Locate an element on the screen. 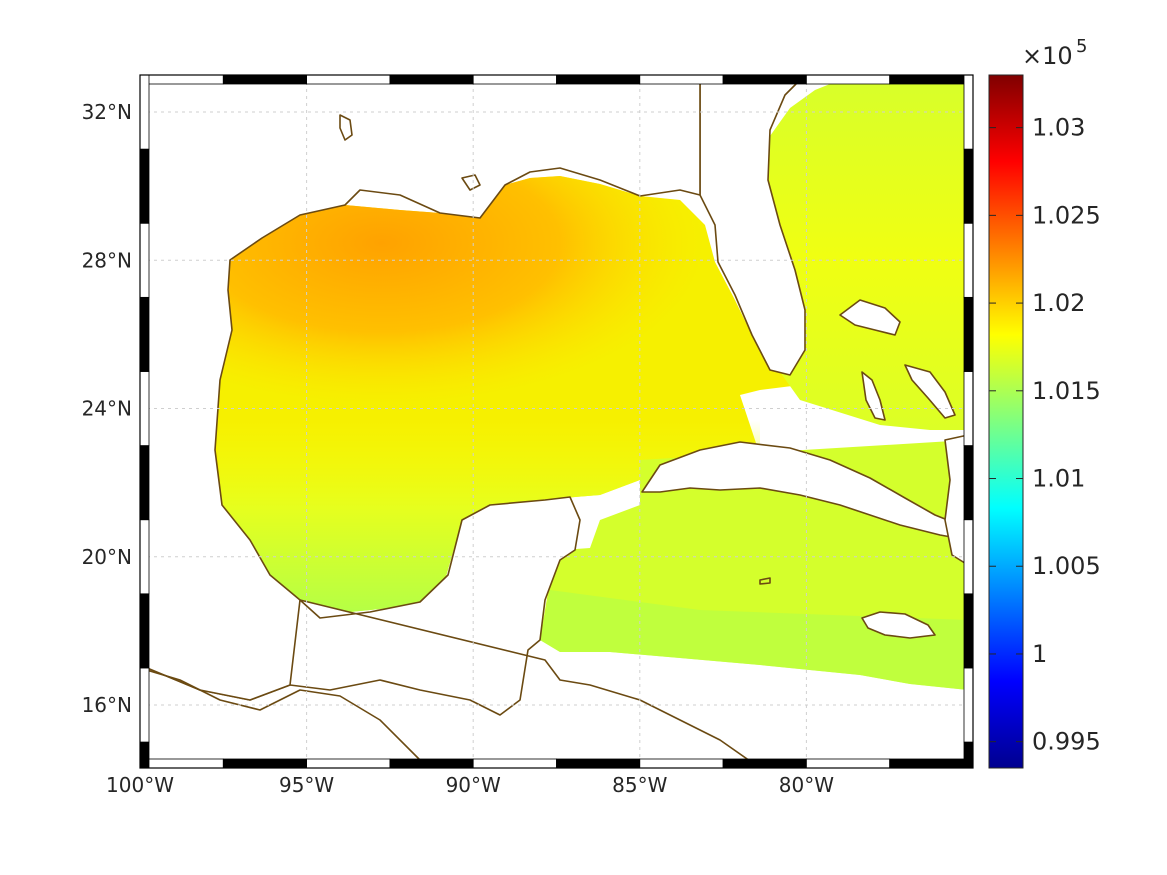 The height and width of the screenshot is (875, 1167). x-tick-label: 90°W is located at coordinates (473, 785).